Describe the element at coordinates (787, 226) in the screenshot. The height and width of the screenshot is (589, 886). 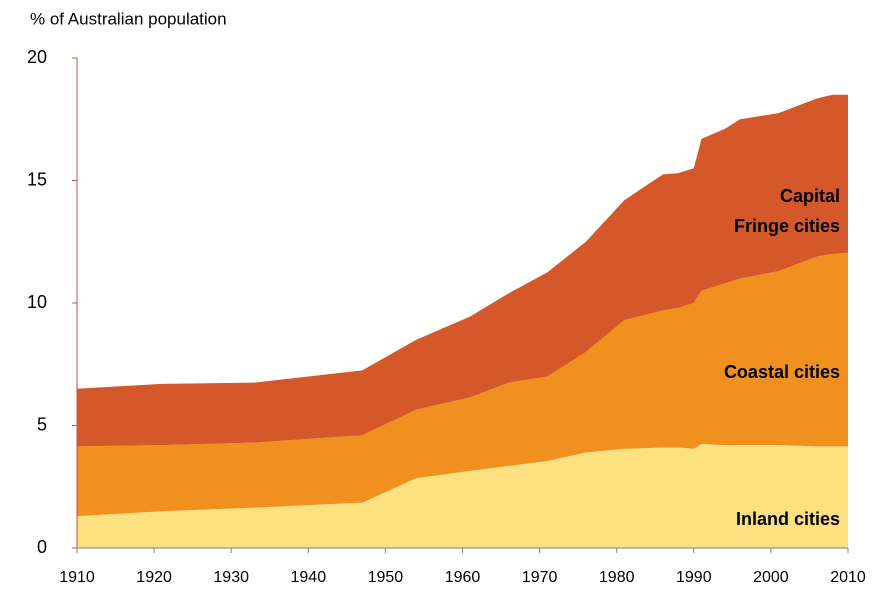
I see `series-label-line: Fringe cities` at that location.